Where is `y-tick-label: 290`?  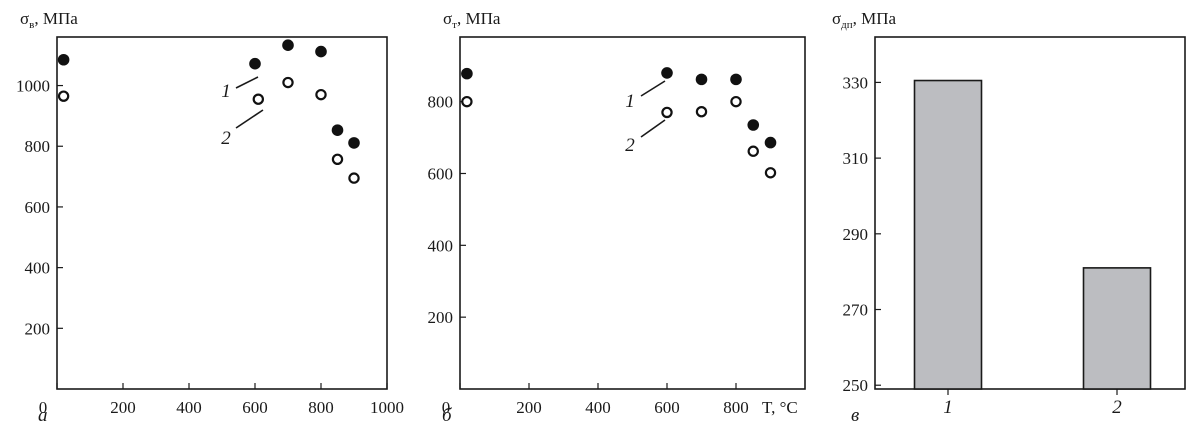
y-tick-label: 290 is located at coordinates (856, 234).